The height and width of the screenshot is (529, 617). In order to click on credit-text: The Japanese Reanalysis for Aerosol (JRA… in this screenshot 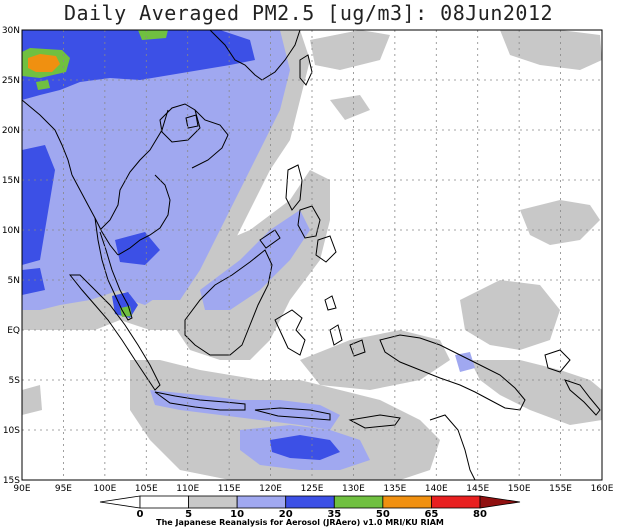, I will do `click(300, 522)`.